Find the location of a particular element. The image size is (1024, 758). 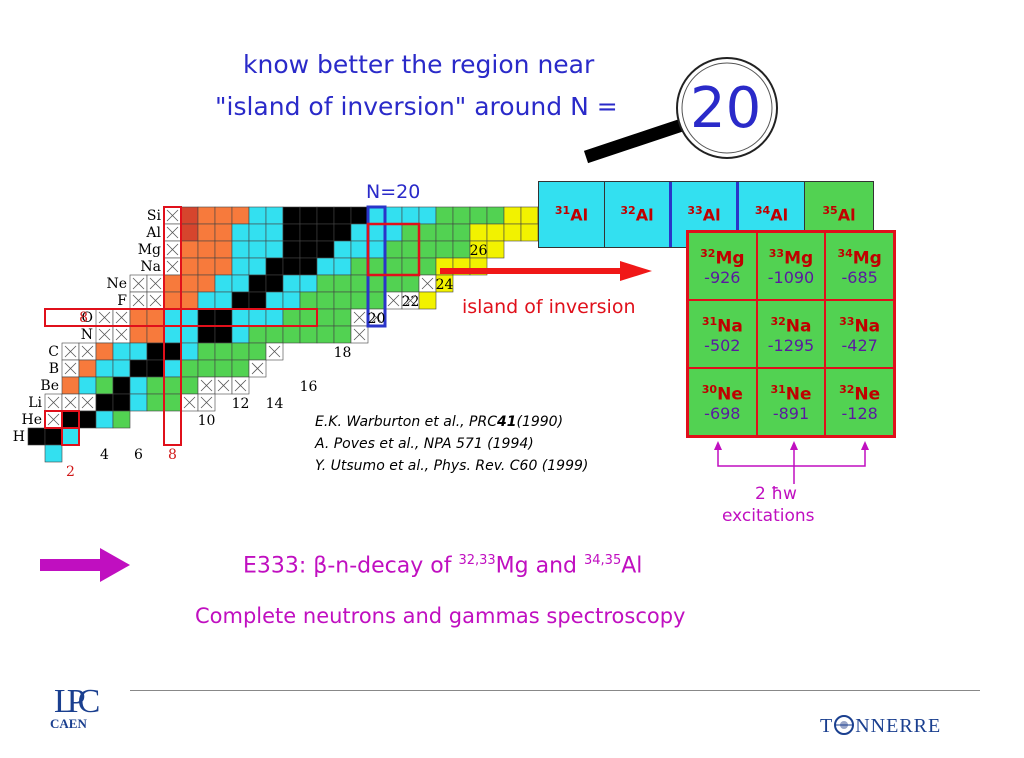

footer-divider is located at coordinates (555, 690).